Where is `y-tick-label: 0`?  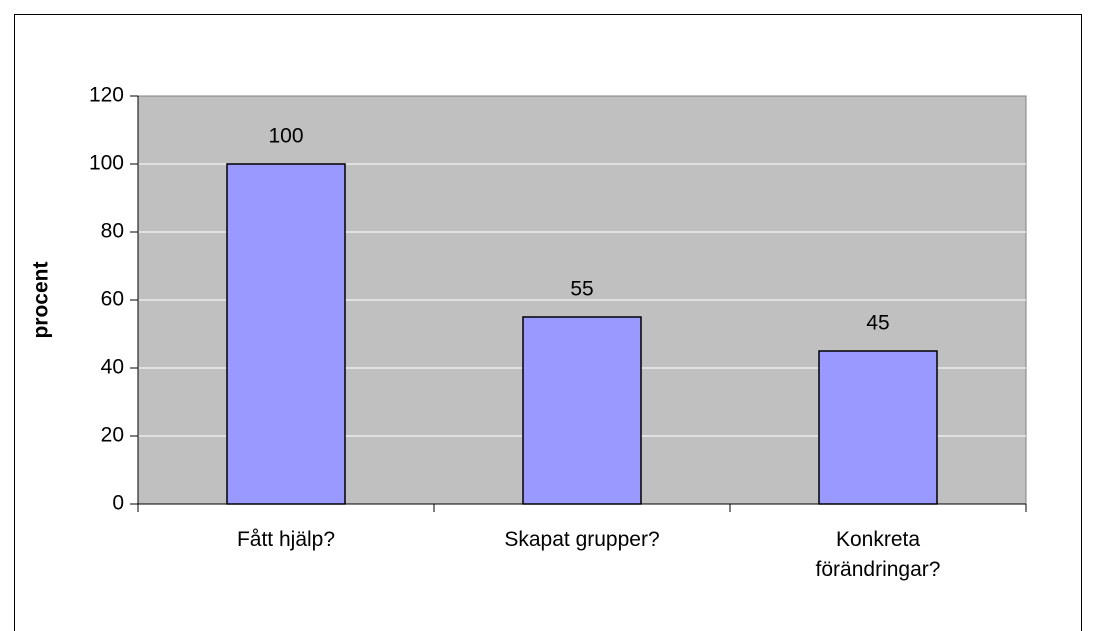 y-tick-label: 0 is located at coordinates (118, 503).